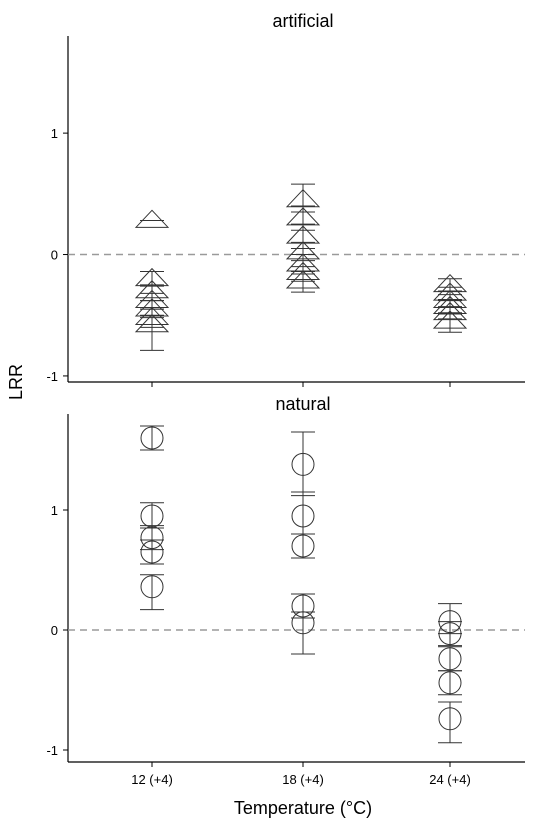 The image size is (538, 824). What do you see at coordinates (303, 808) in the screenshot?
I see `x-axis-label: Temperature (°C)` at bounding box center [303, 808].